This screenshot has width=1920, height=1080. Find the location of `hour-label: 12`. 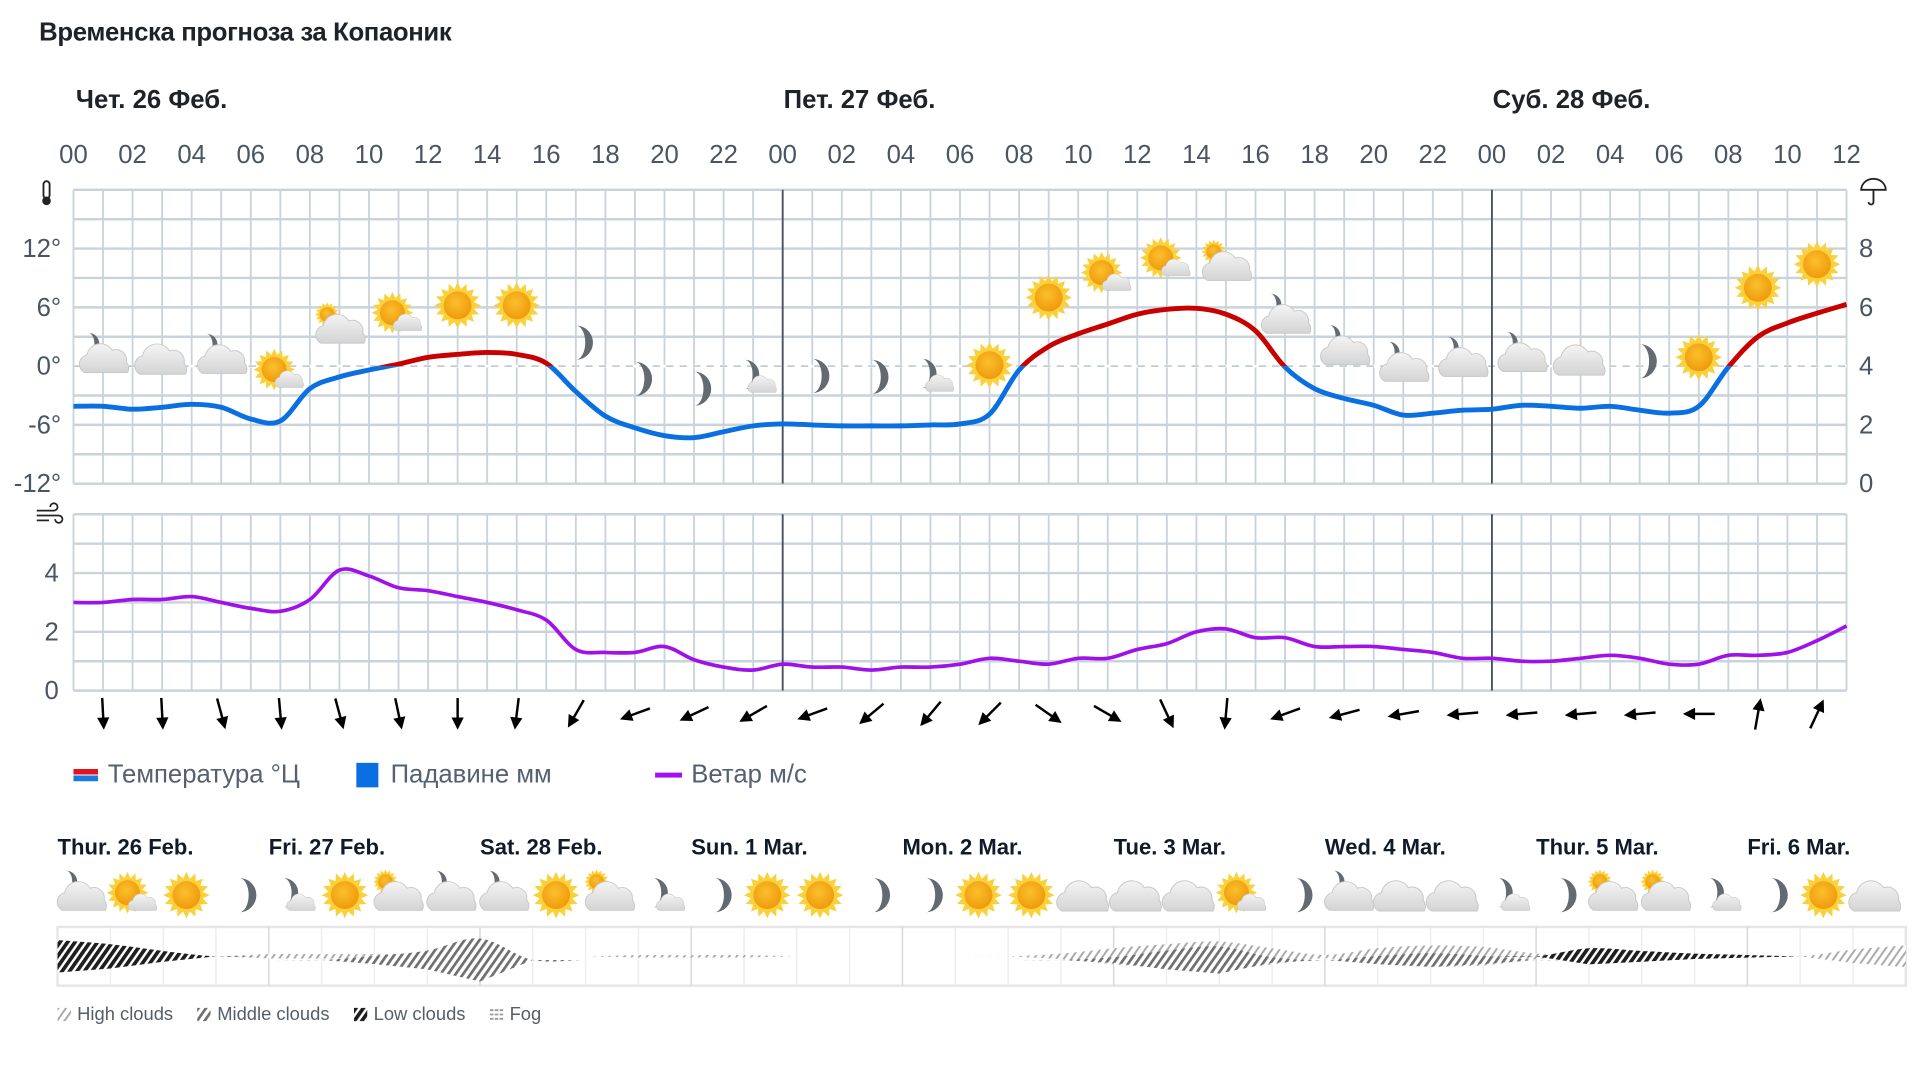

hour-label: 12 is located at coordinates (1137, 155).